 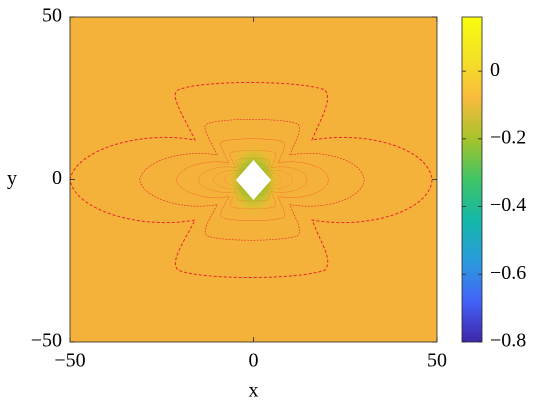 I want to click on colorbar-tick-label: −0.4, so click(x=508, y=205).